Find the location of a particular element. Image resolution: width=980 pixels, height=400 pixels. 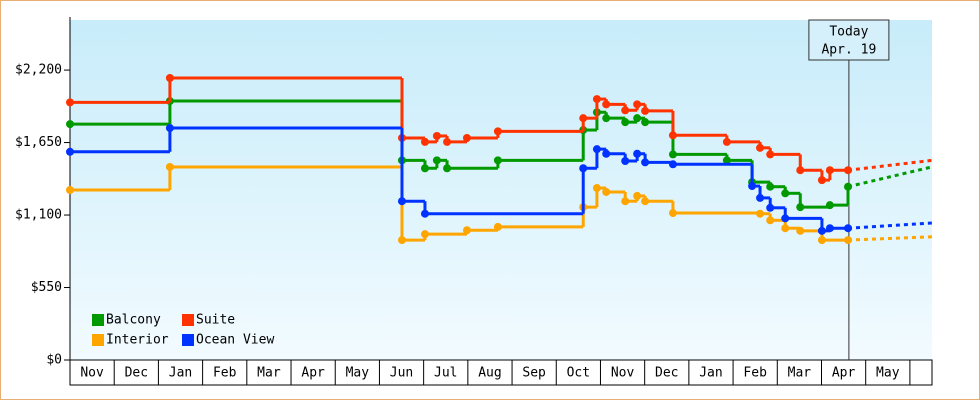

x-tick-label: Aug is located at coordinates (489, 373).